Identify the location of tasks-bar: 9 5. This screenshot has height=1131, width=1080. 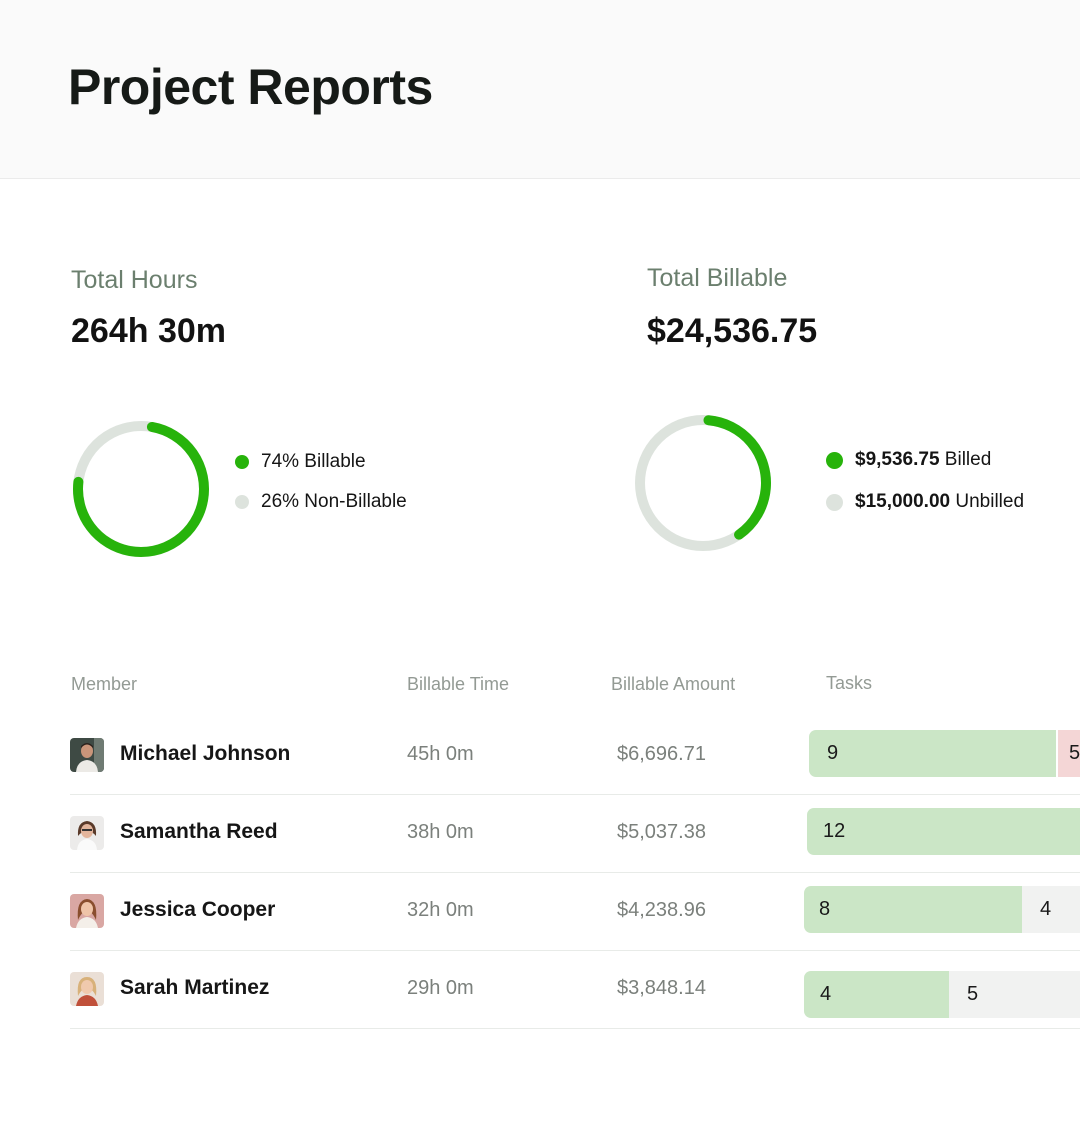
(944, 753).